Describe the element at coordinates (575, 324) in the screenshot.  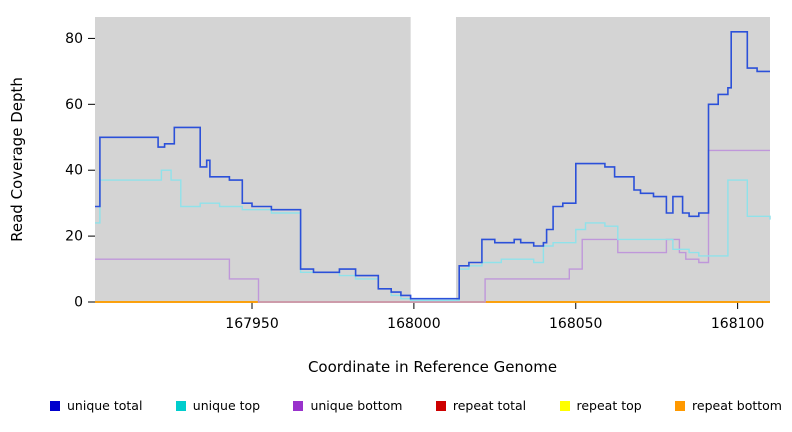
I see `x-tick-label: 168050` at that location.